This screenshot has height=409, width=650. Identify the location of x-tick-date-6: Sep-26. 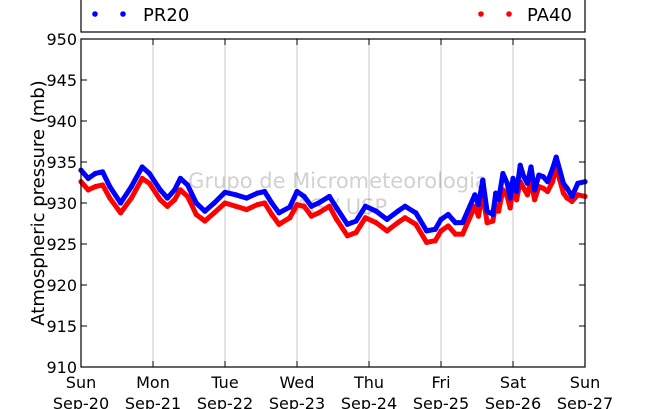
(513, 401).